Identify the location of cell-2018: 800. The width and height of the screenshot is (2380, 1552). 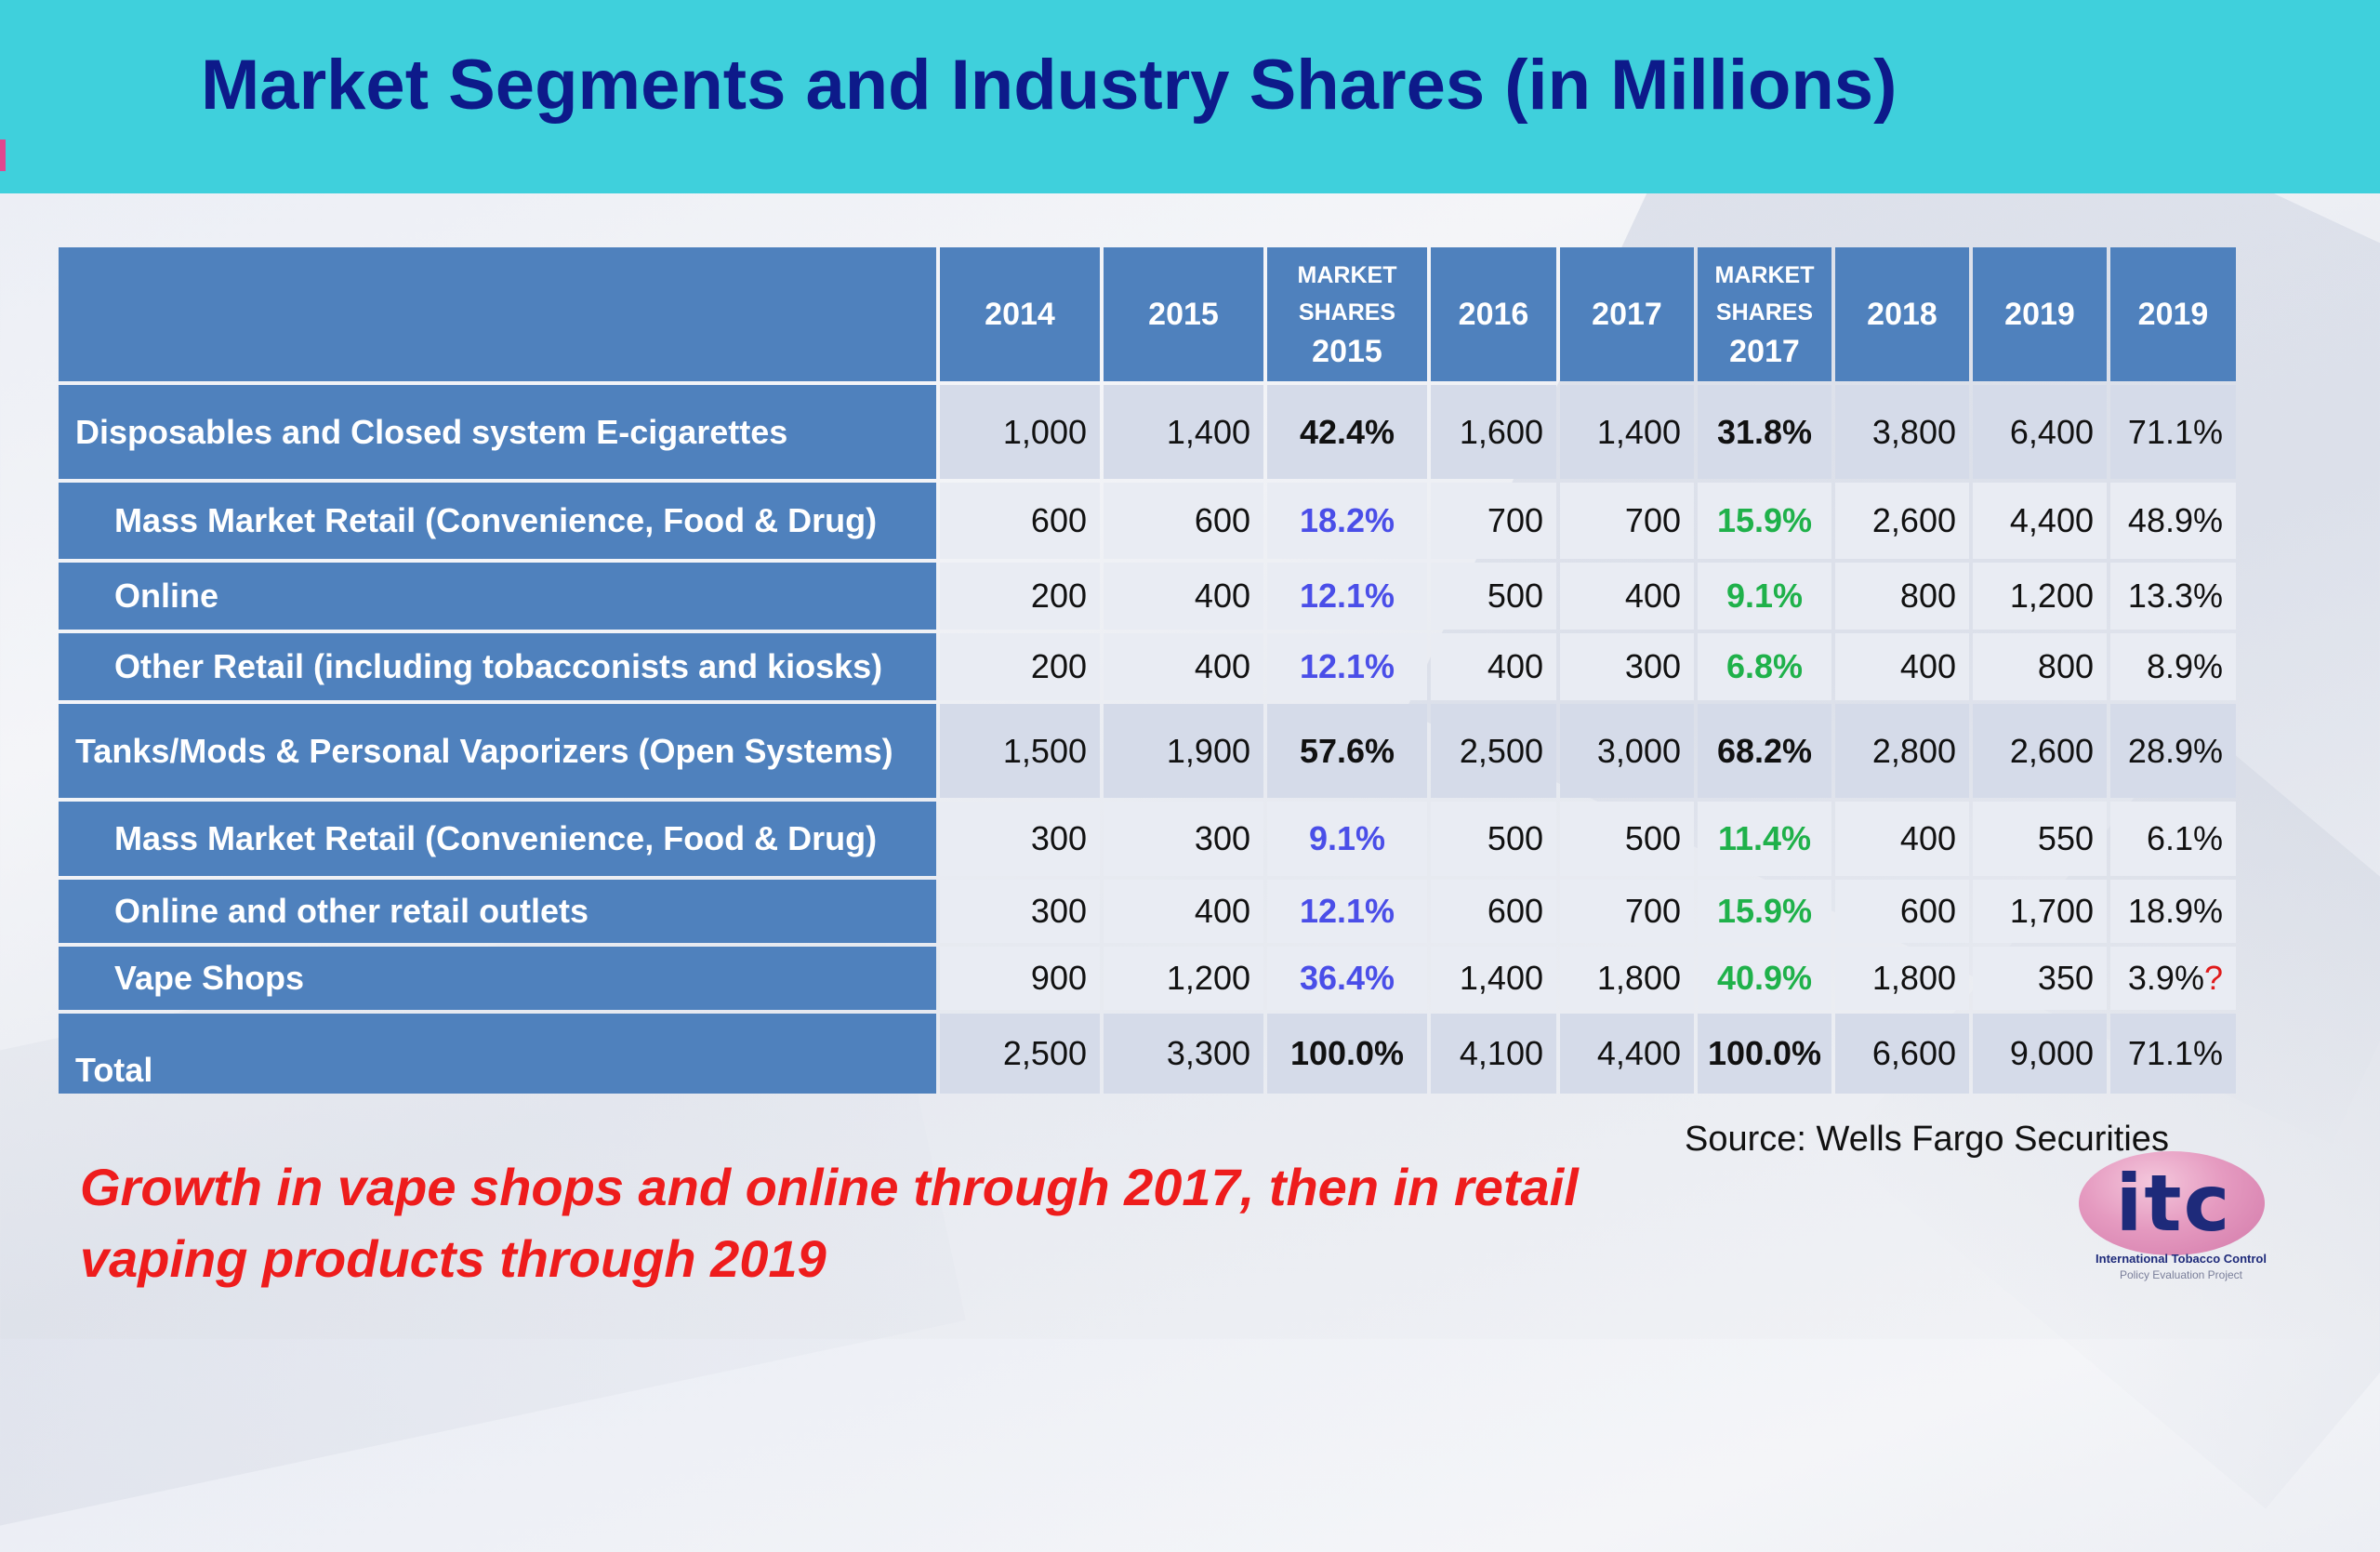
(1902, 596).